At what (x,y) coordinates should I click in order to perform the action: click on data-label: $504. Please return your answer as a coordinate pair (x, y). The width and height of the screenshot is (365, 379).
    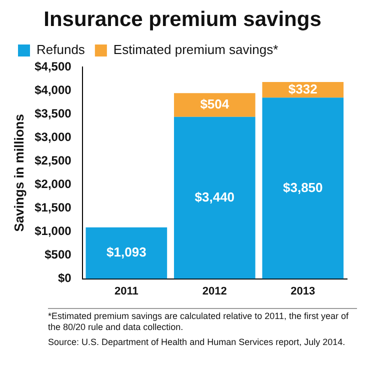
    Looking at the image, I should click on (215, 104).